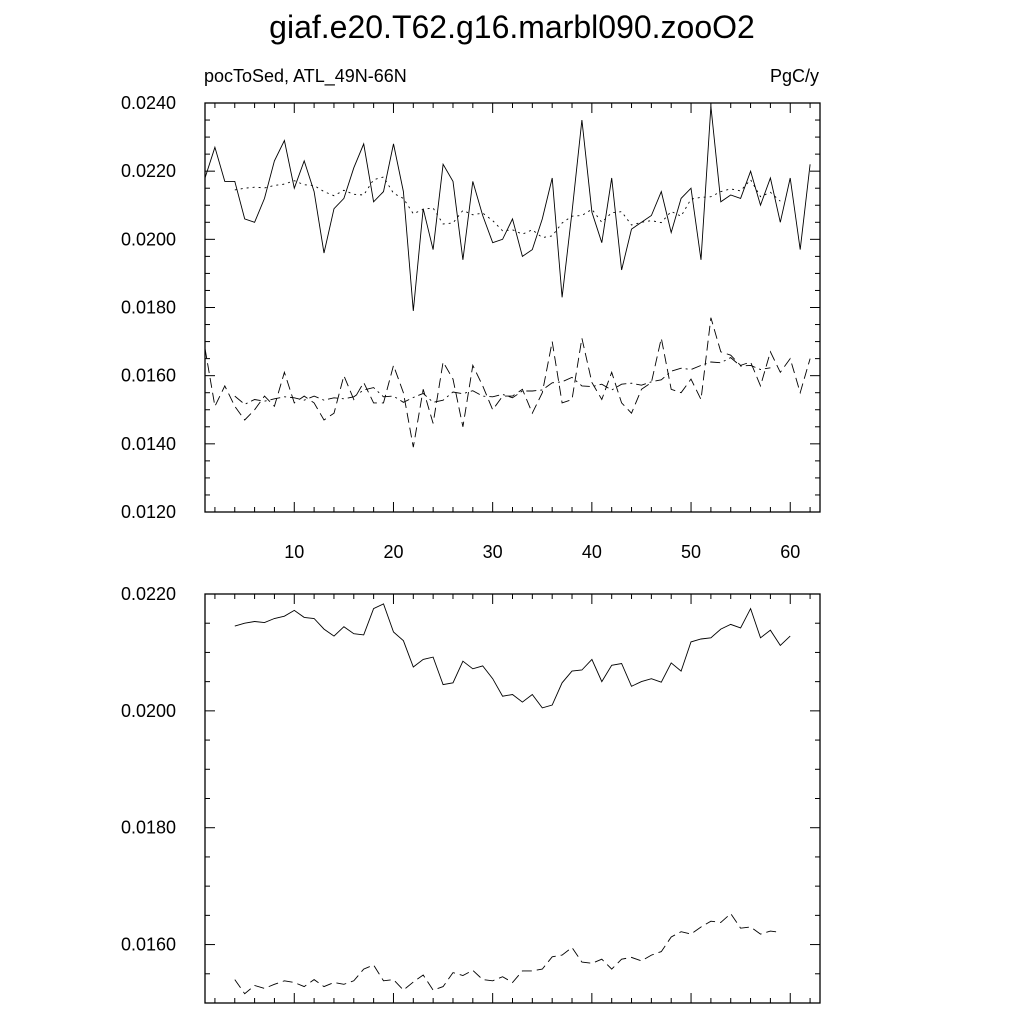 Image resolution: width=1024 pixels, height=1024 pixels. I want to click on x-tick-label: 30, so click(493, 552).